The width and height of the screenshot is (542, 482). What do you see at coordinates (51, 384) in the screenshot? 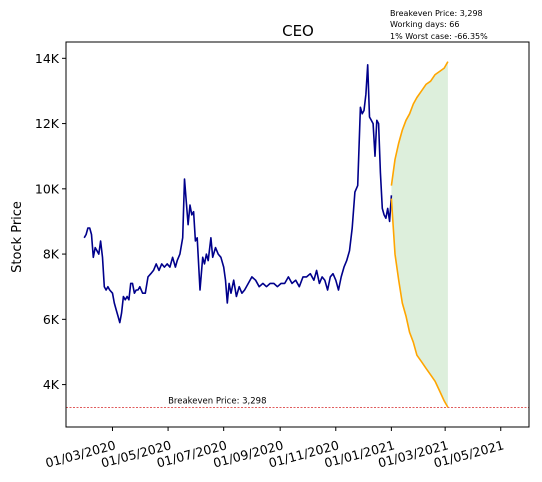
I see `y-tick-label: 4K` at bounding box center [51, 384].